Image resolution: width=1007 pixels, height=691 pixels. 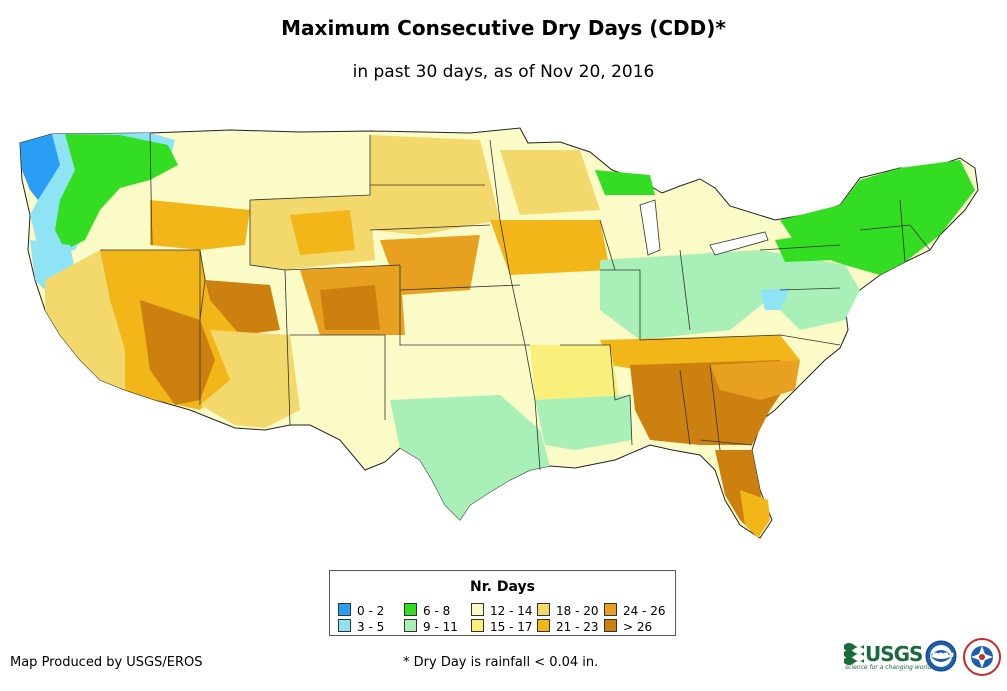 I want to click on region-0-2-nw, so click(x=42, y=167).